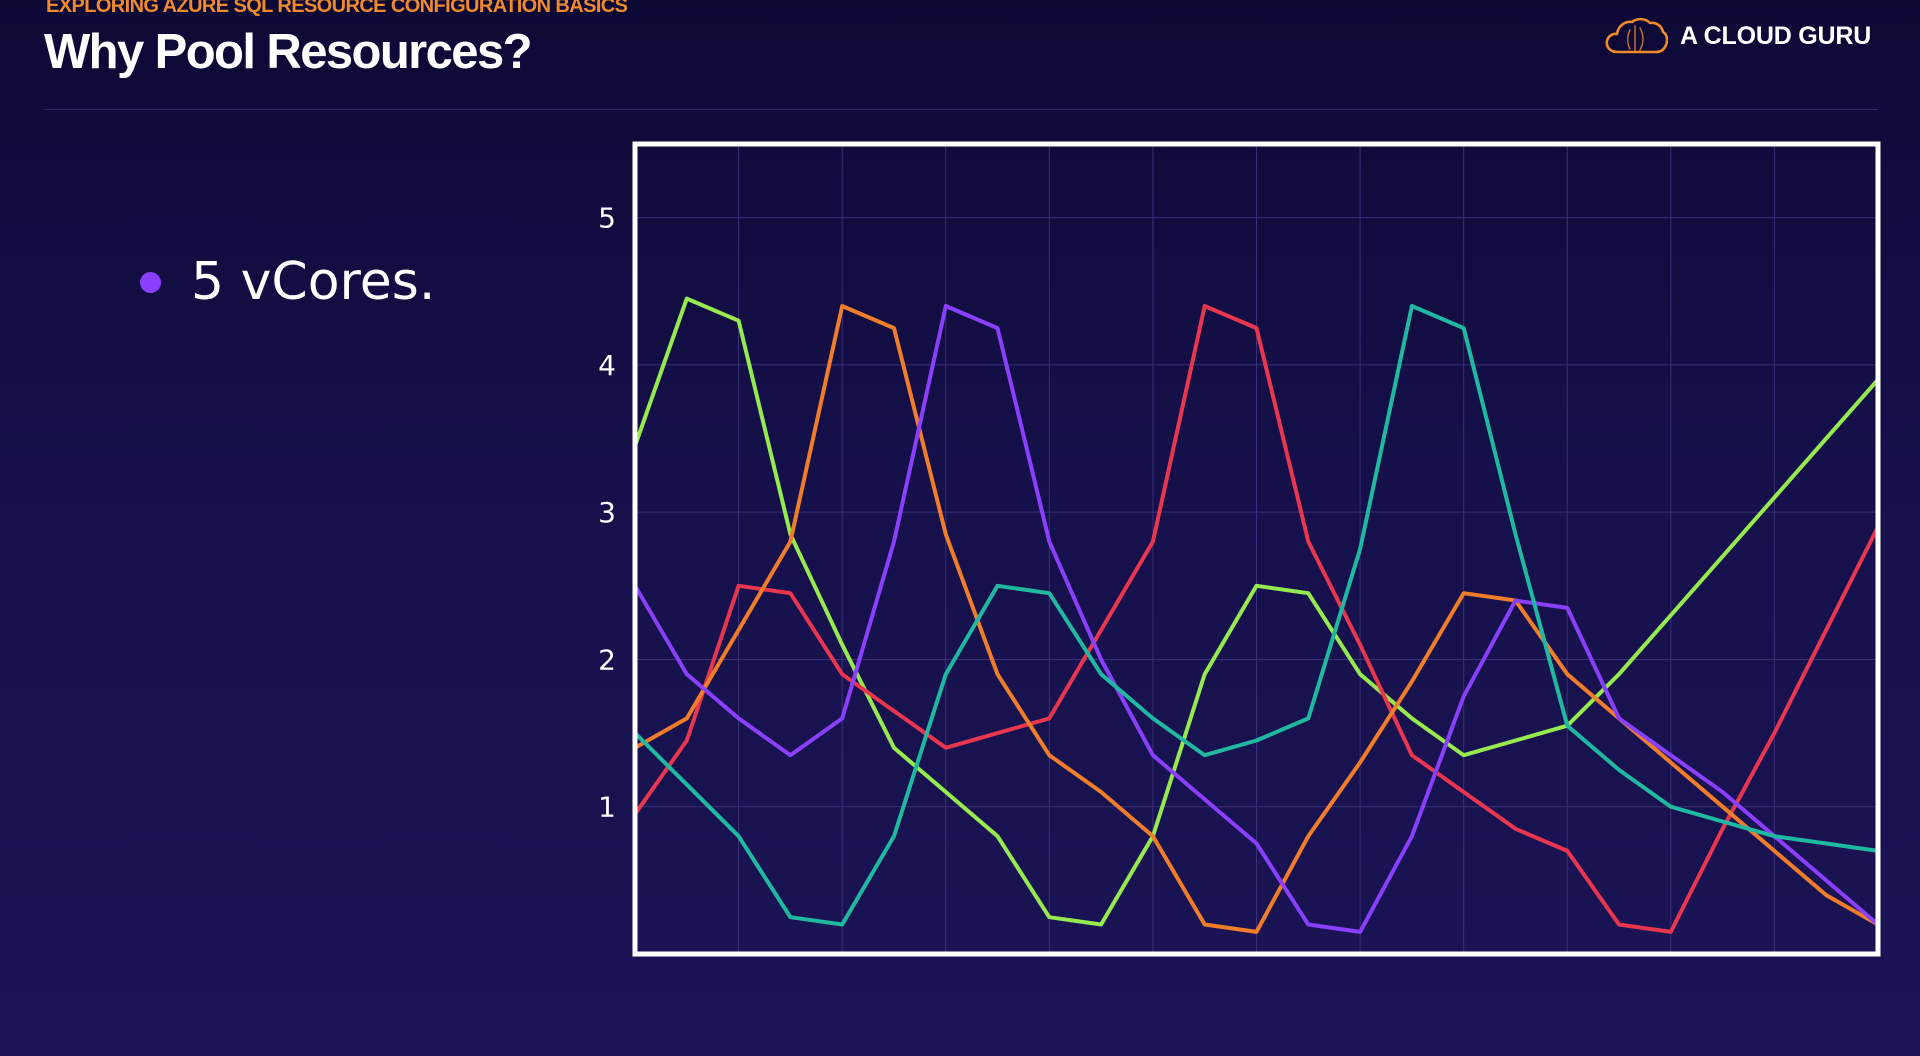  I want to click on y-tick-label: 1, so click(607, 807).